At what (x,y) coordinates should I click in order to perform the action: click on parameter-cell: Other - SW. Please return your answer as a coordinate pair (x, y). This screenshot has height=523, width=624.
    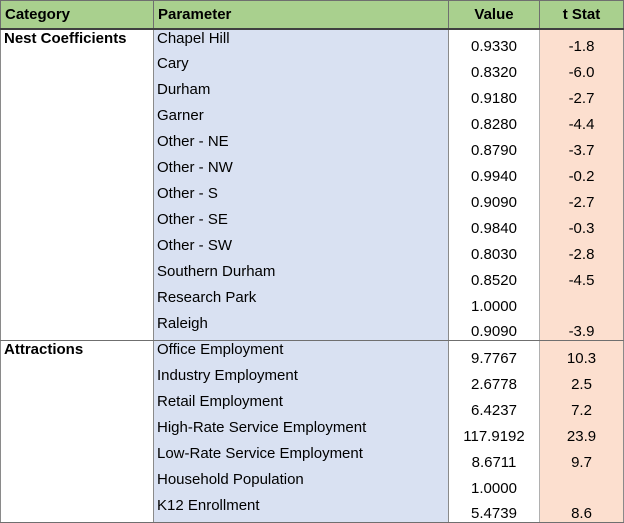
    Looking at the image, I should click on (301, 249).